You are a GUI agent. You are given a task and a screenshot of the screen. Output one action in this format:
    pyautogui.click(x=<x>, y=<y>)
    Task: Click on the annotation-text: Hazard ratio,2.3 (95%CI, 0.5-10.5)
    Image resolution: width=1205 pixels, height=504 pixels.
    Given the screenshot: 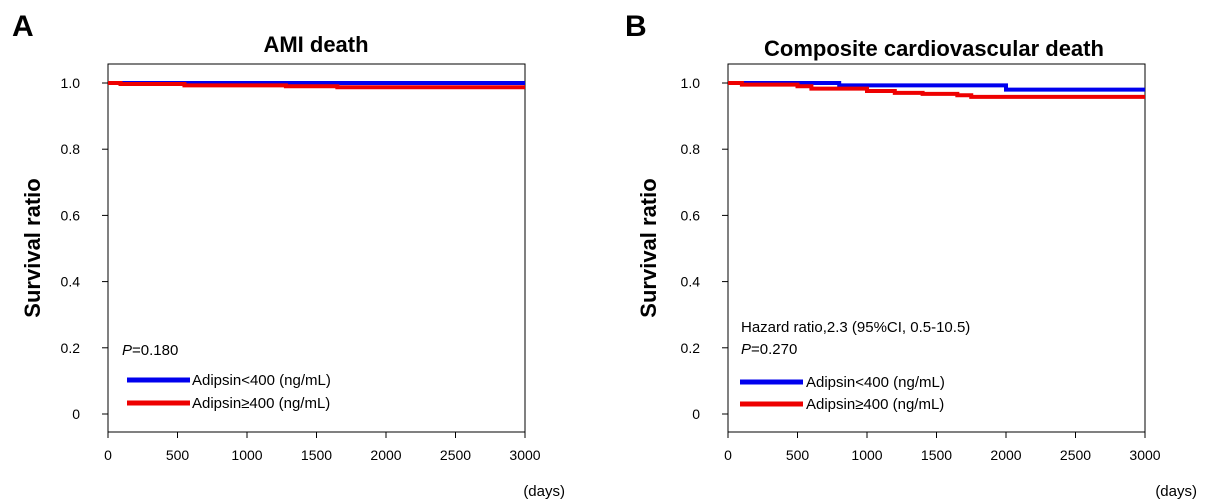 What is the action you would take?
    pyautogui.click(x=855, y=327)
    